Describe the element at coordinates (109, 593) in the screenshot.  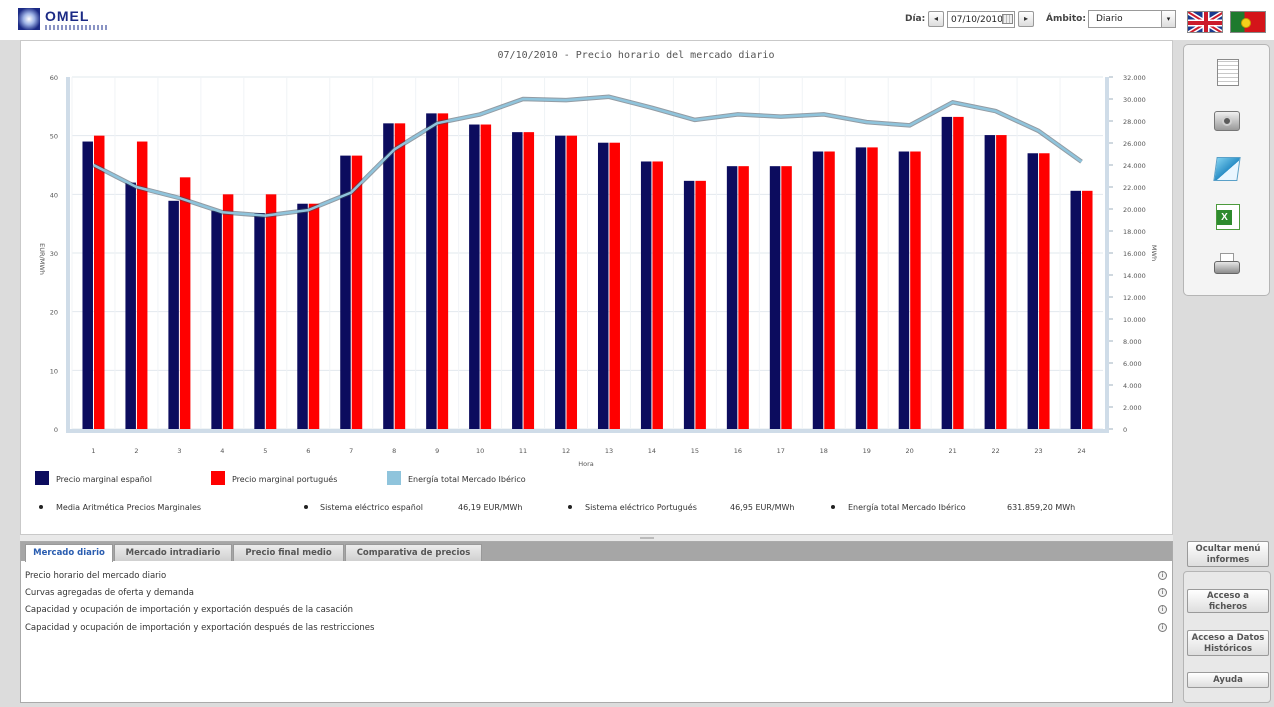
I see `report-label: Curvas agregadas de oferta y demanda` at that location.